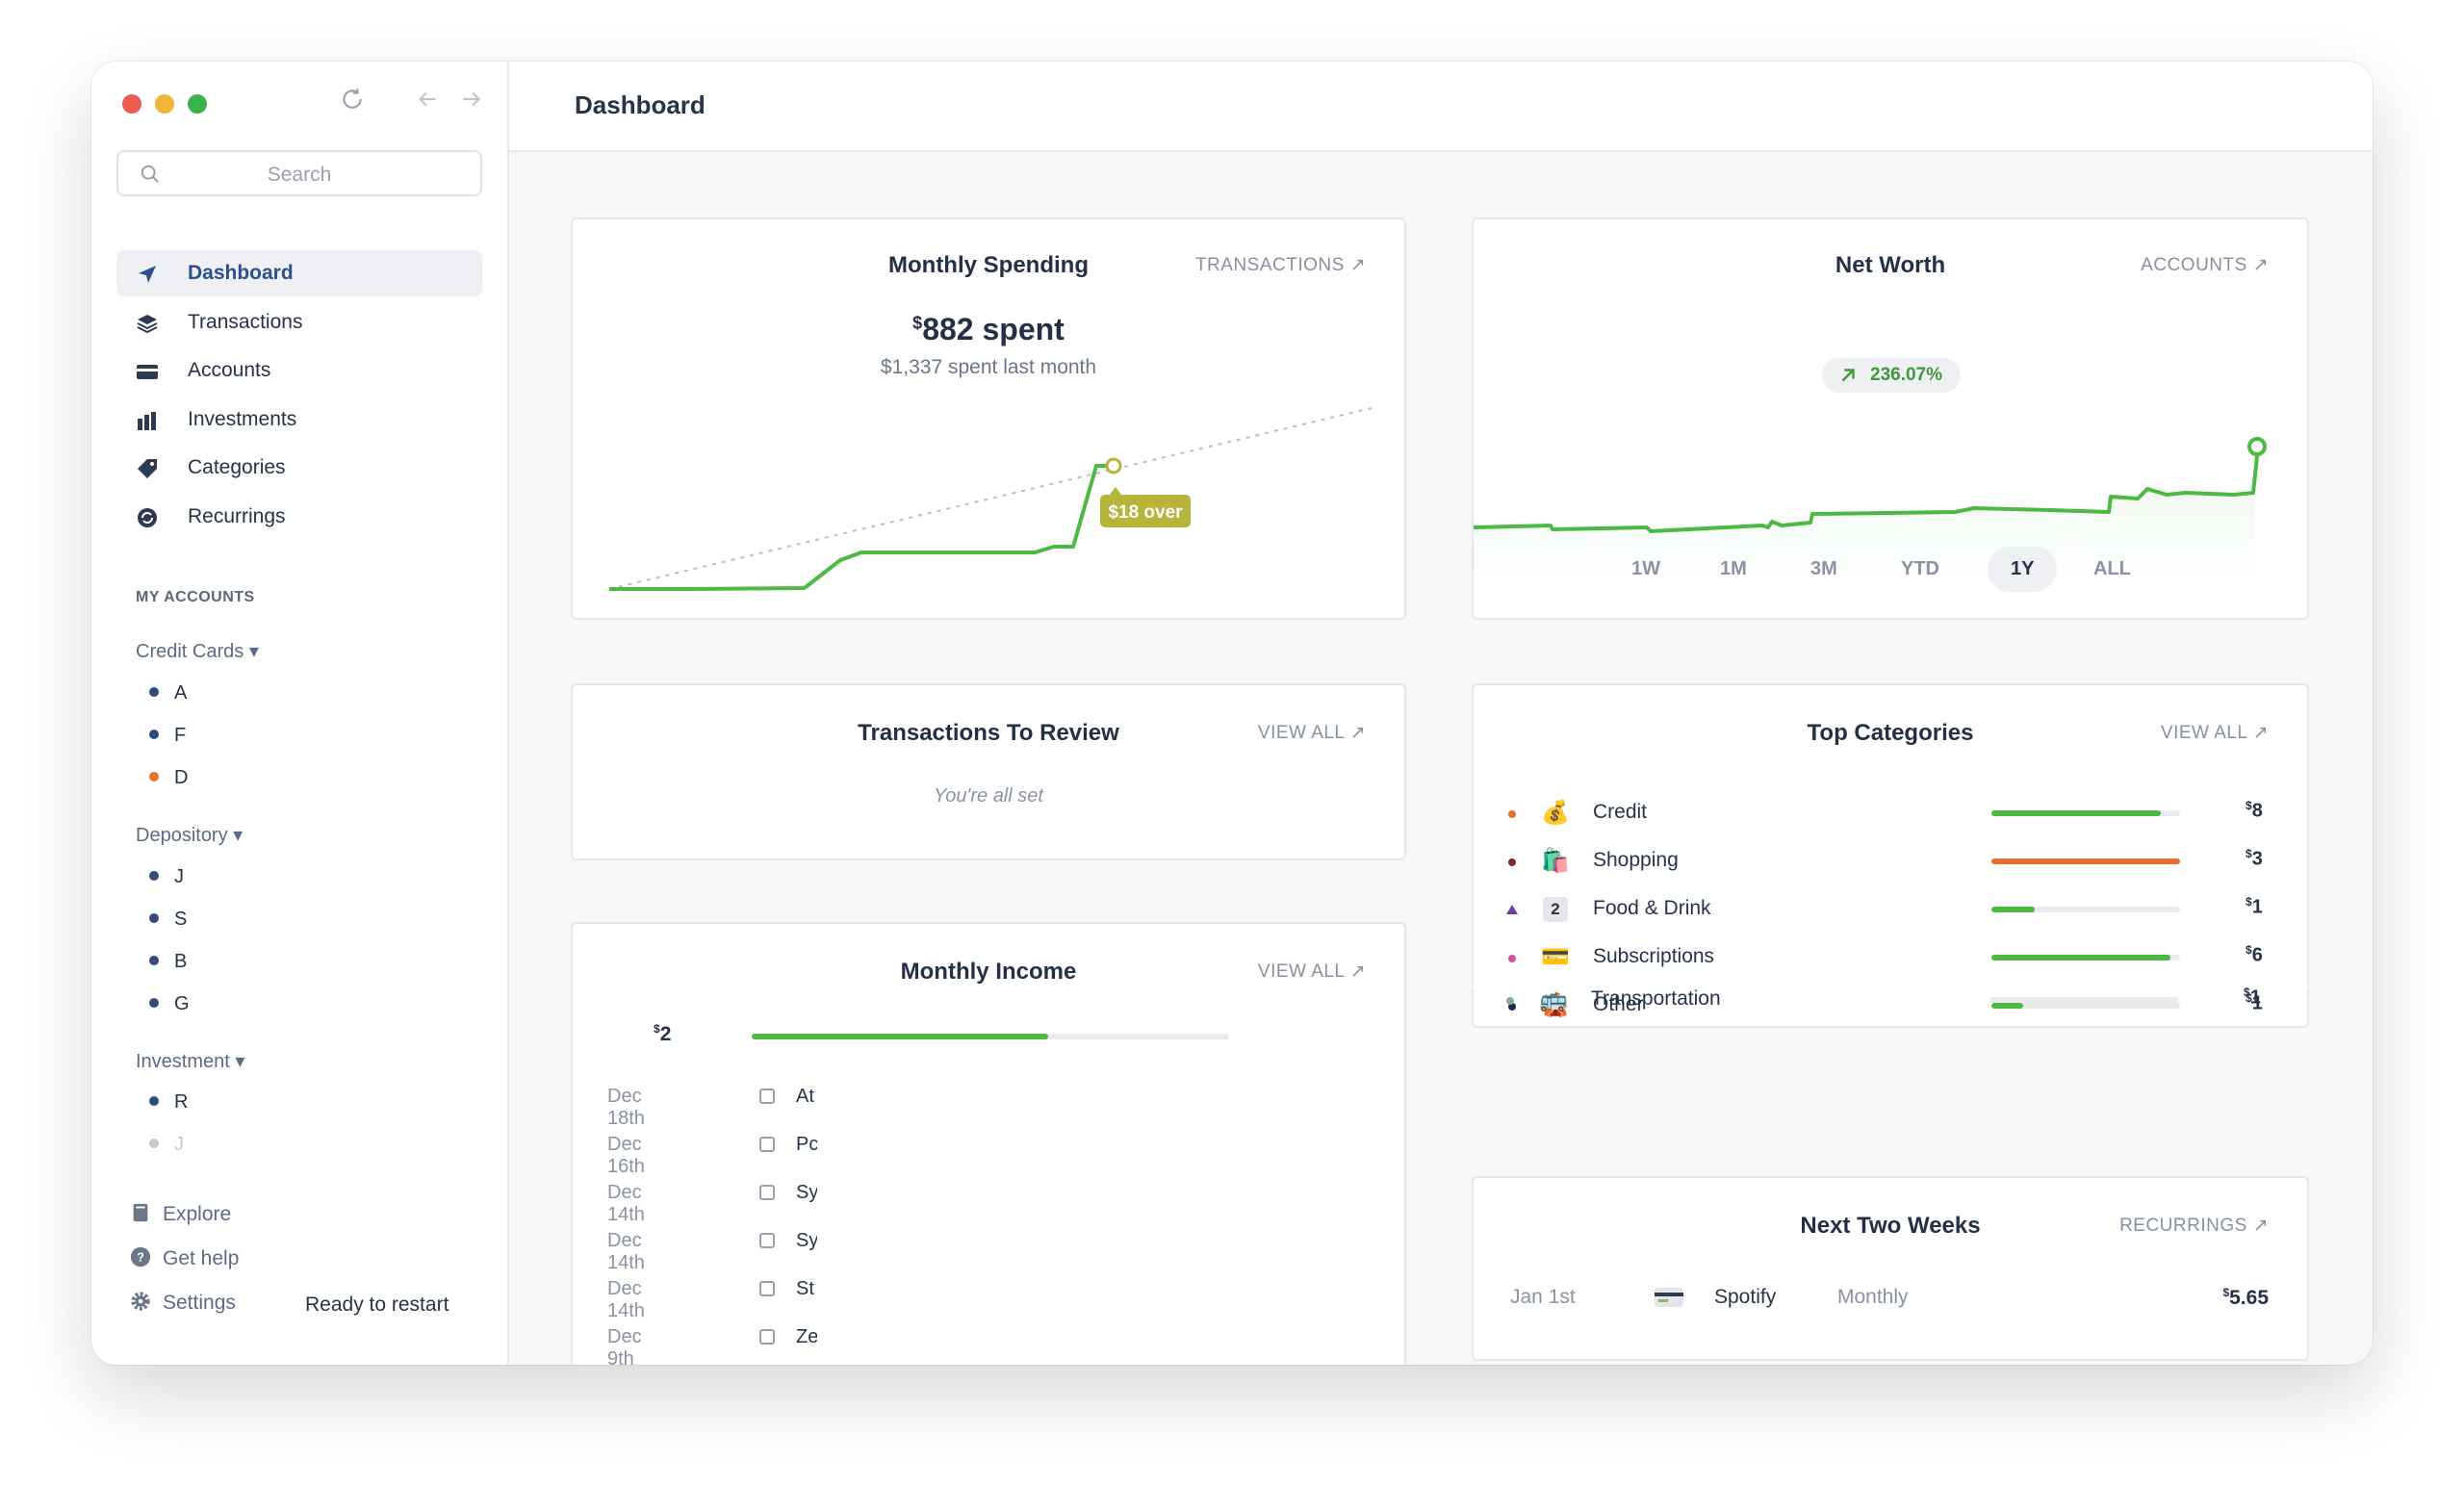  Describe the element at coordinates (990, 499) in the screenshot. I see `spending-chart: $18 over` at that location.